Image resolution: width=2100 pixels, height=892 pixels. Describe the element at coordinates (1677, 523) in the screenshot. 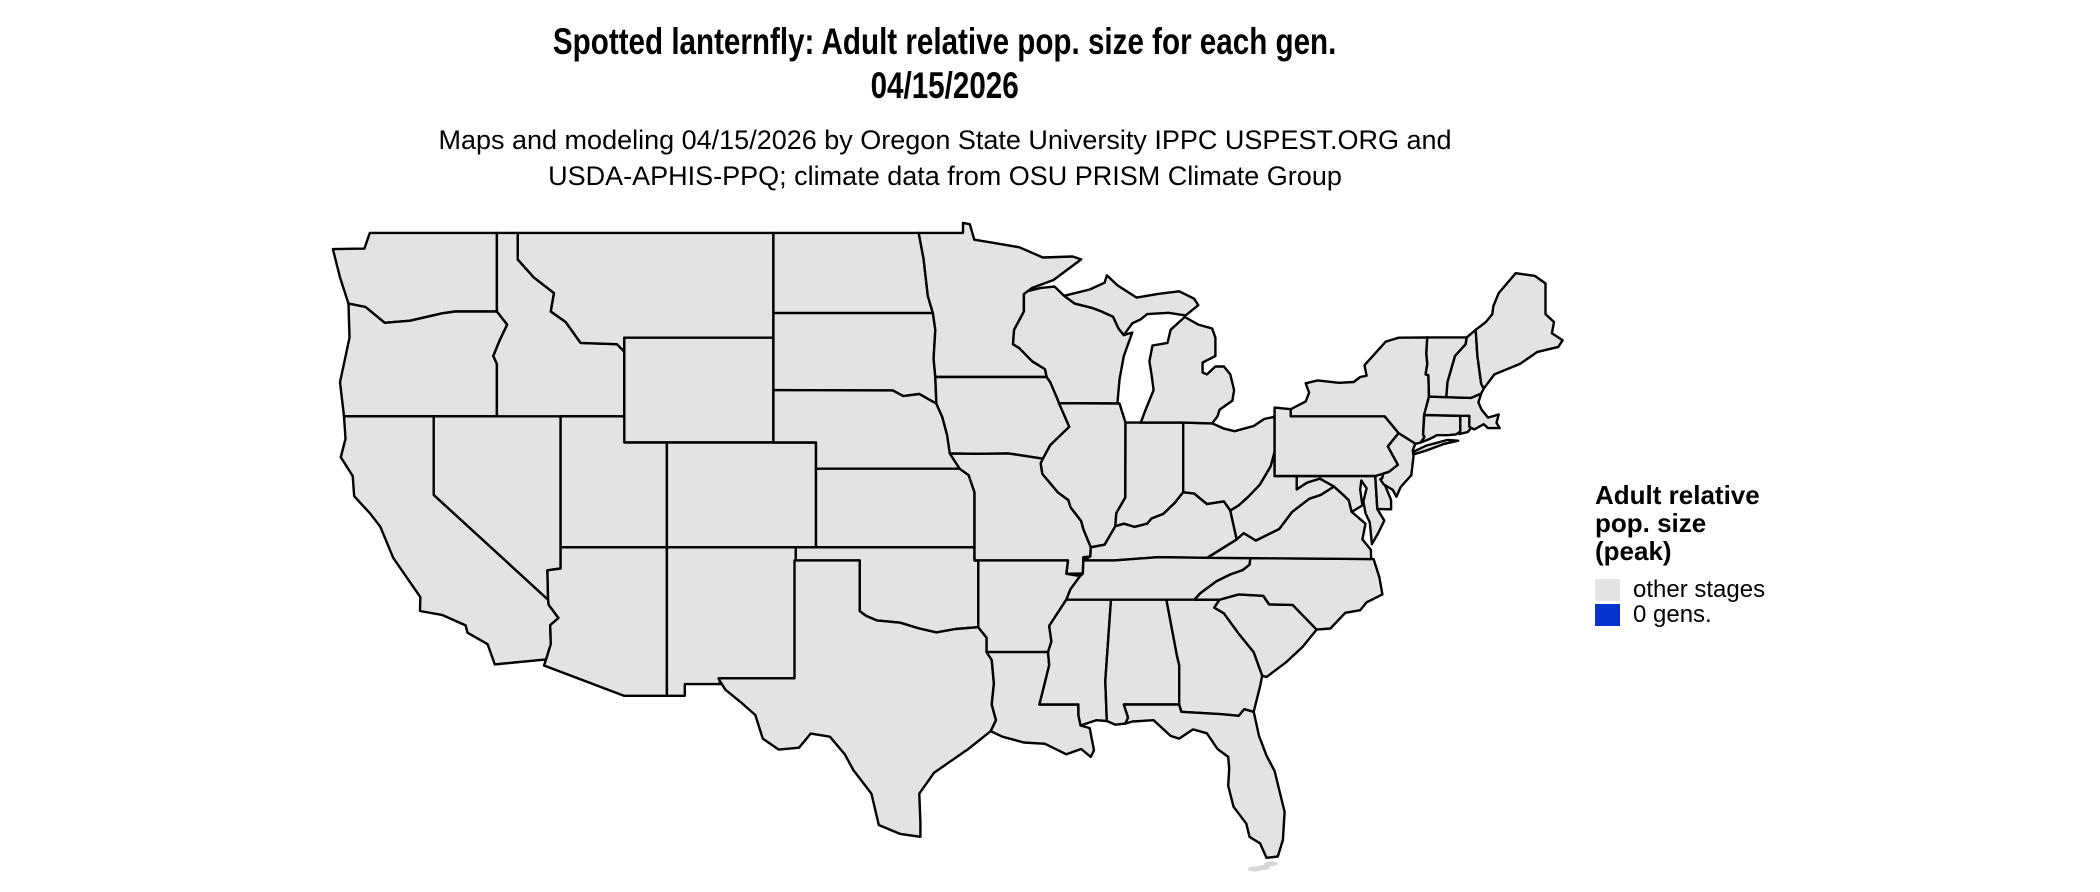

I see `legend-title: Adult relative pop. size (peak)` at that location.